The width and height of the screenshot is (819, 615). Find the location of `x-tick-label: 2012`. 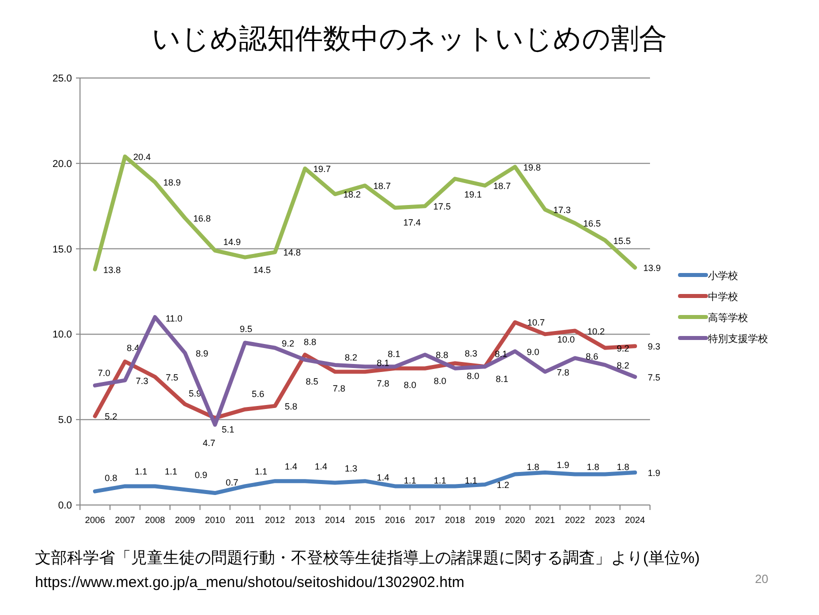

x-tick-label: 2012 is located at coordinates (275, 520).